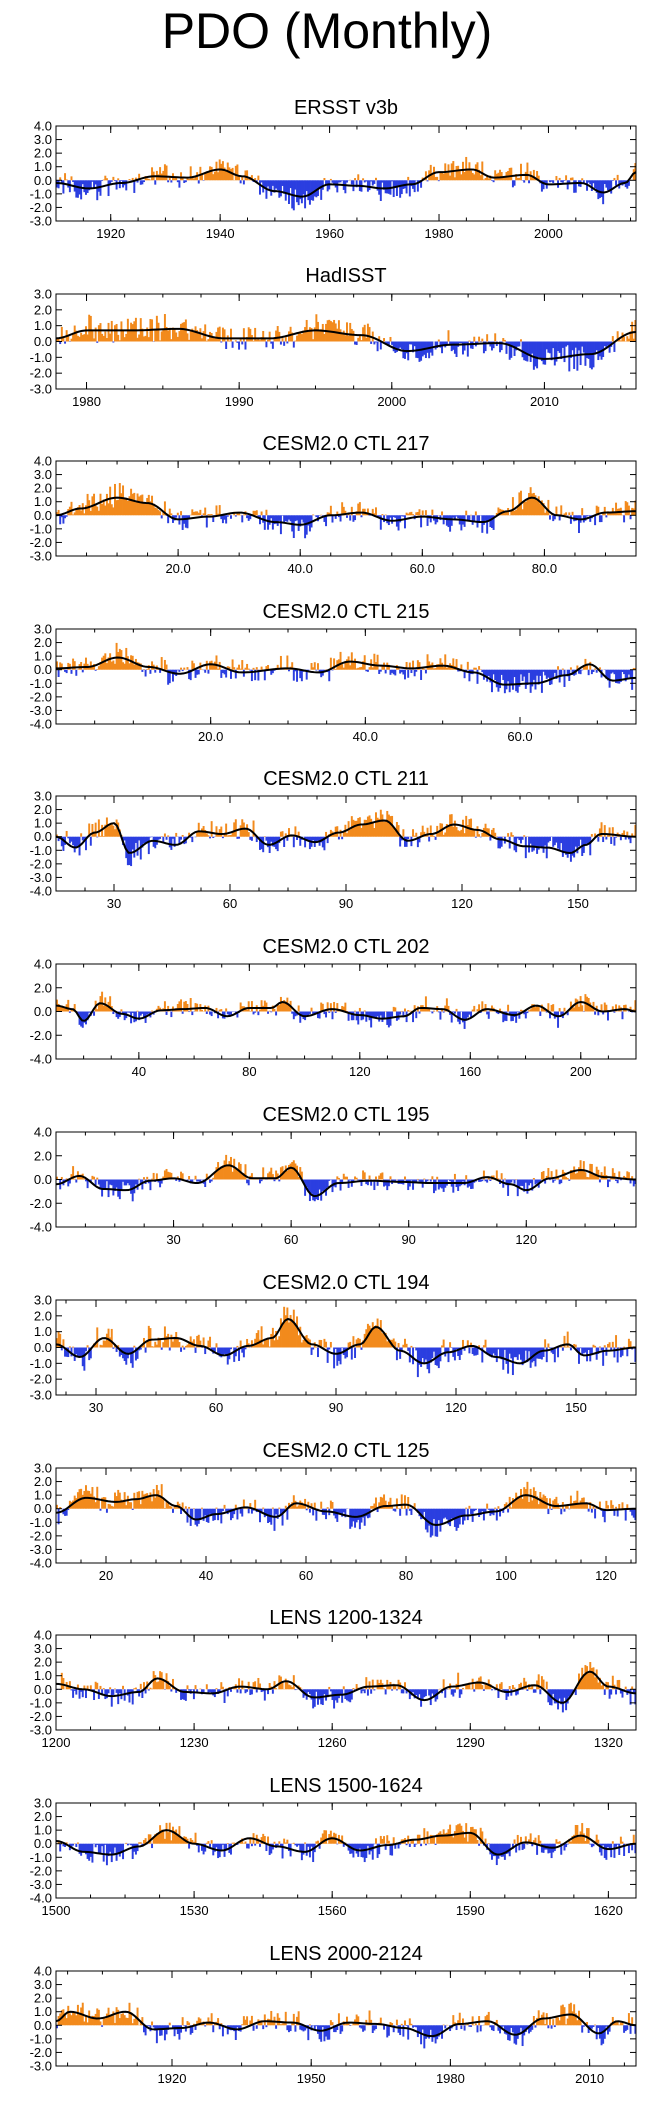 This screenshot has height=2110, width=654. I want to click on chart-svg: -3.0-2.0-1.00.01.02.03.030 60 90 120 150, so click(333, 1354).